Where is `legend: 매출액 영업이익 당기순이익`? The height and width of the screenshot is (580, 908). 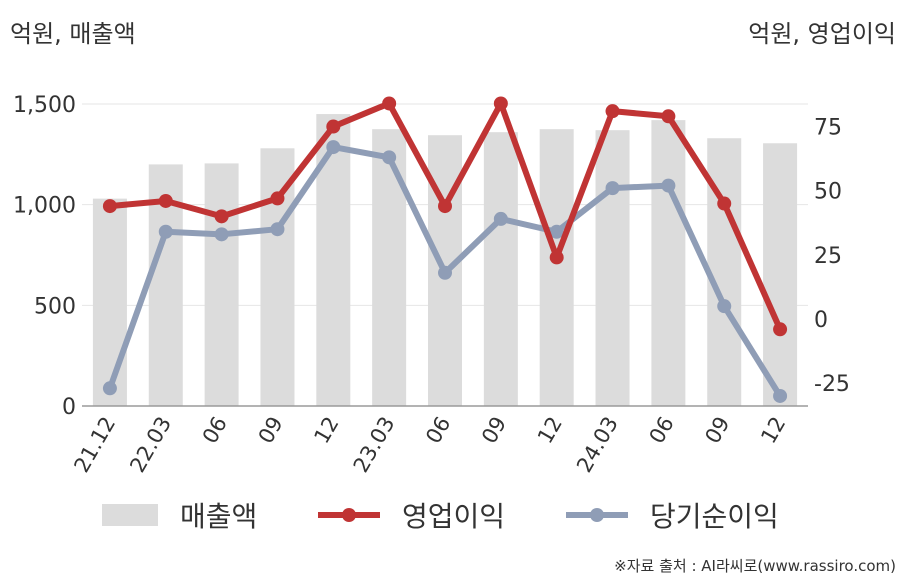 legend: 매출액 영업이익 당기순이익 is located at coordinates (454, 515).